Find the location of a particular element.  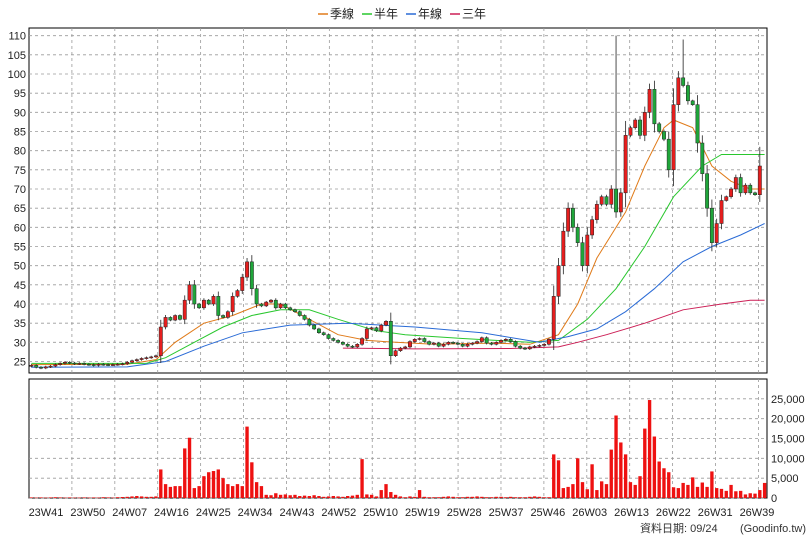

legend-label-0: 季線 is located at coordinates (342, 13).